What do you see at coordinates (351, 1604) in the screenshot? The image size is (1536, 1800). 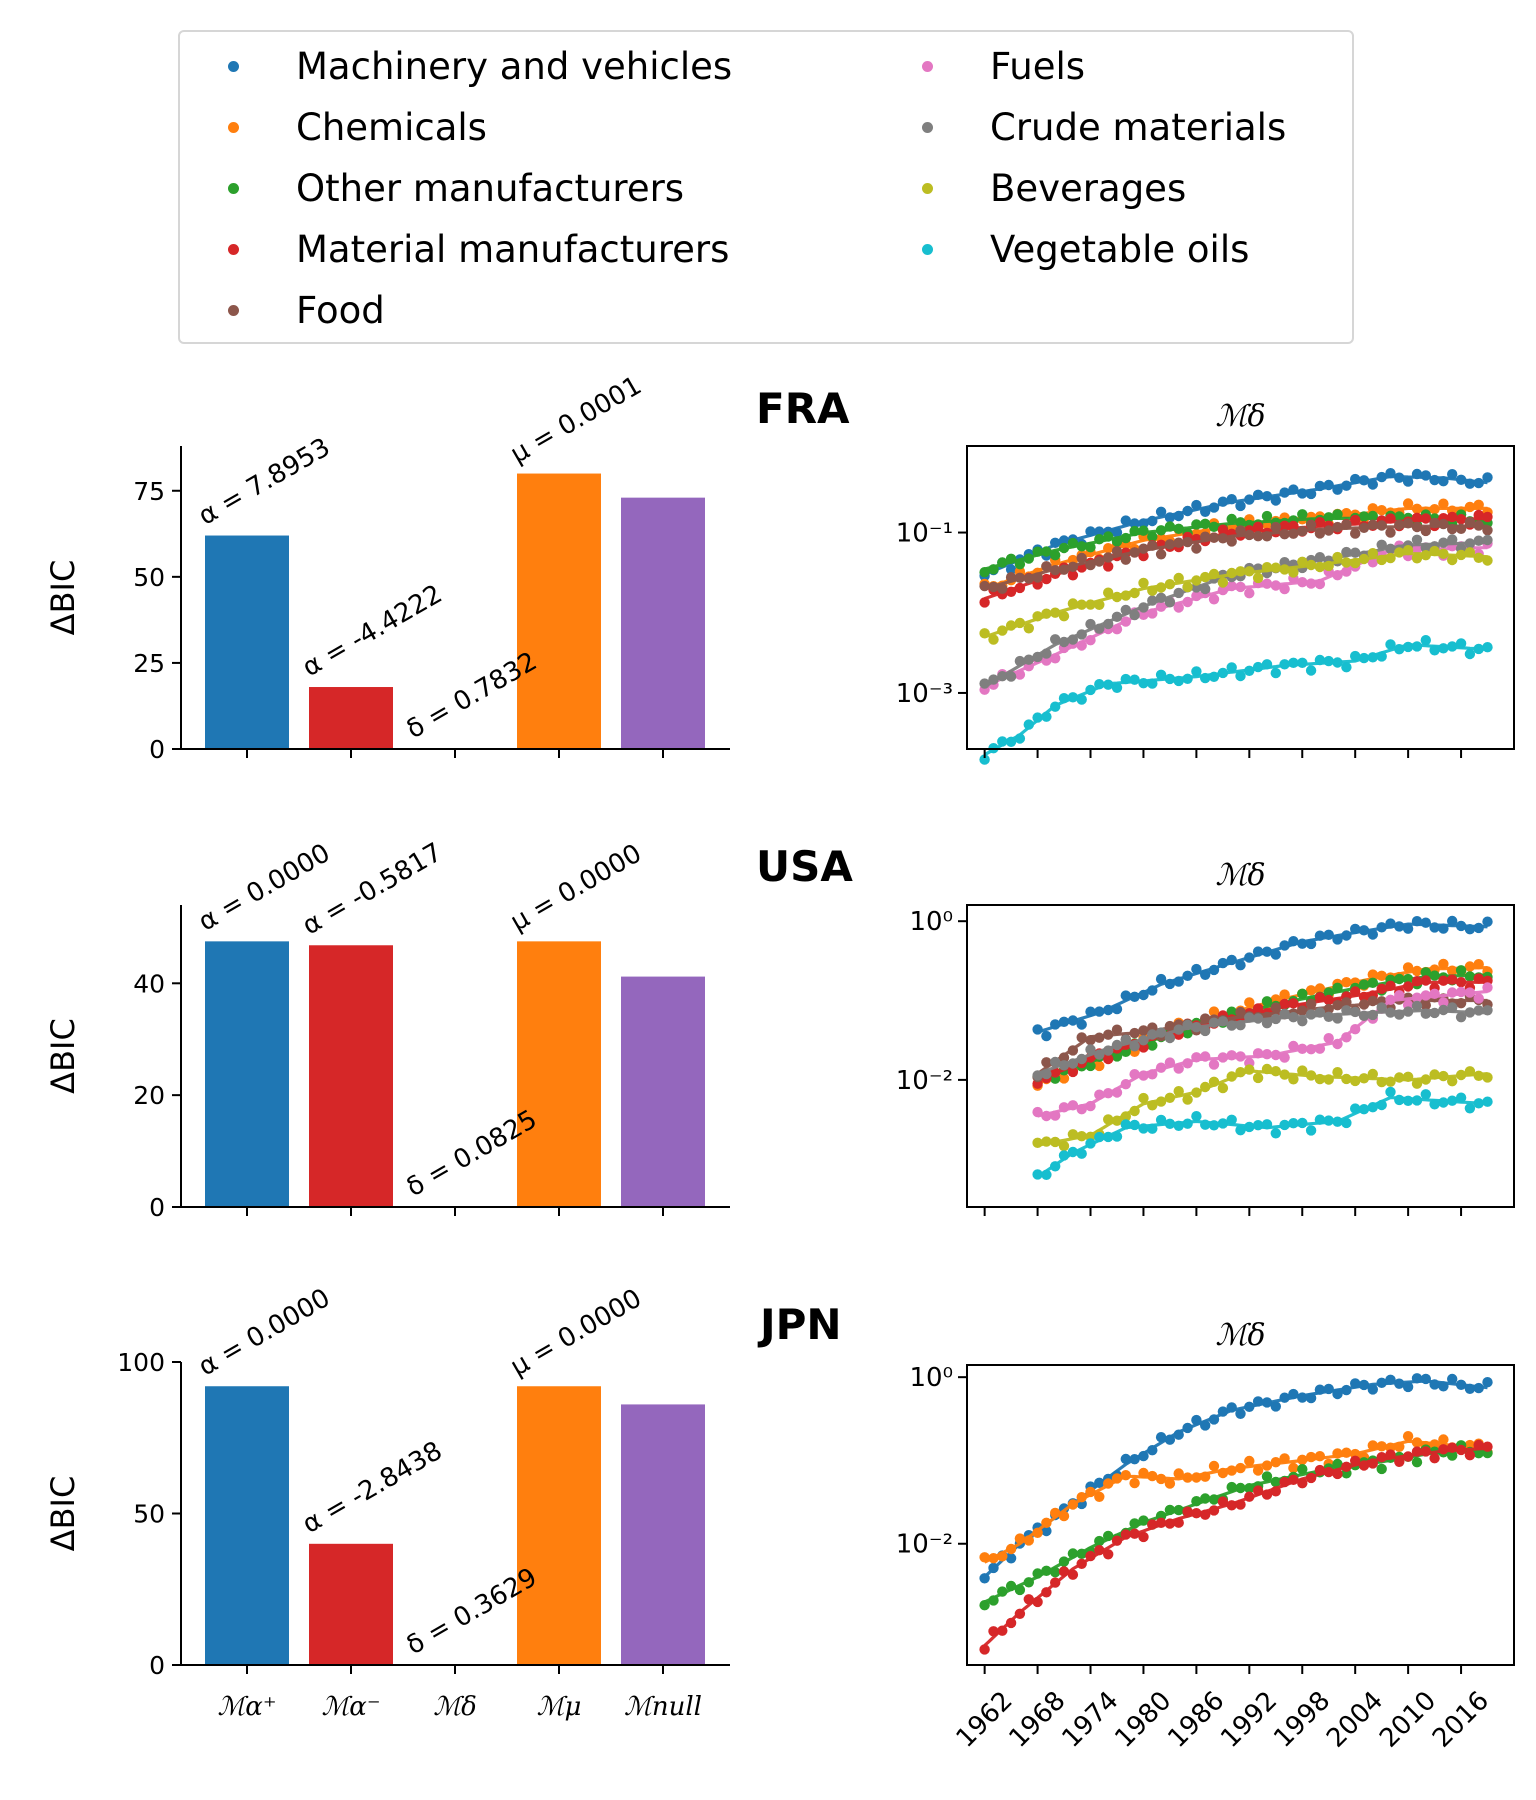 I see `bar` at bounding box center [351, 1604].